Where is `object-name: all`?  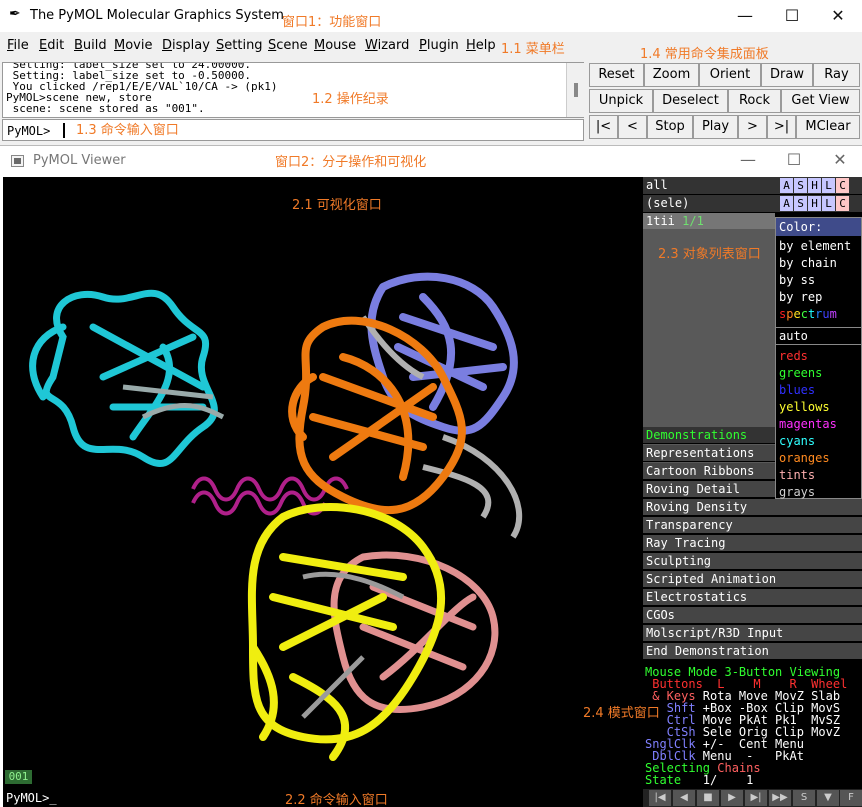 object-name: all is located at coordinates (657, 185).